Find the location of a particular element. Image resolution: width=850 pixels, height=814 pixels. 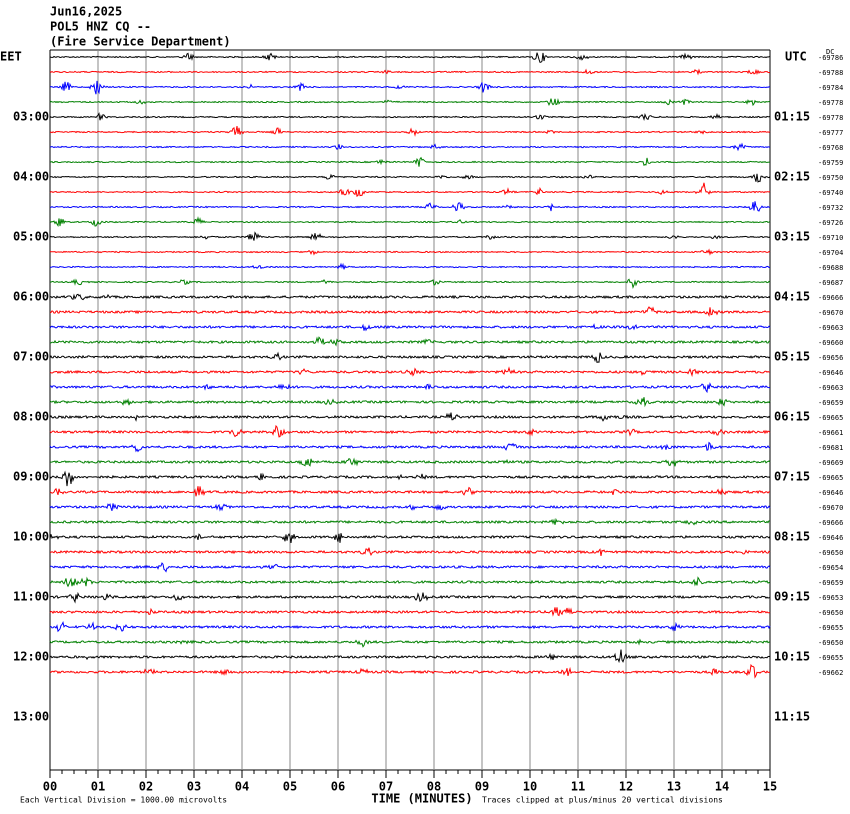

x-tick-label: 06 is located at coordinates (338, 787).